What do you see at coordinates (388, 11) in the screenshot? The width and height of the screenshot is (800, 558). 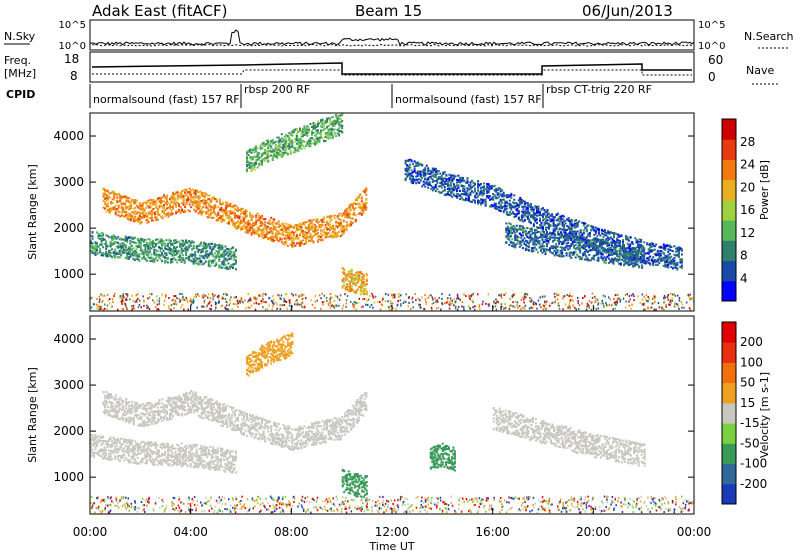 I see `beam-title: Beam 15` at bounding box center [388, 11].